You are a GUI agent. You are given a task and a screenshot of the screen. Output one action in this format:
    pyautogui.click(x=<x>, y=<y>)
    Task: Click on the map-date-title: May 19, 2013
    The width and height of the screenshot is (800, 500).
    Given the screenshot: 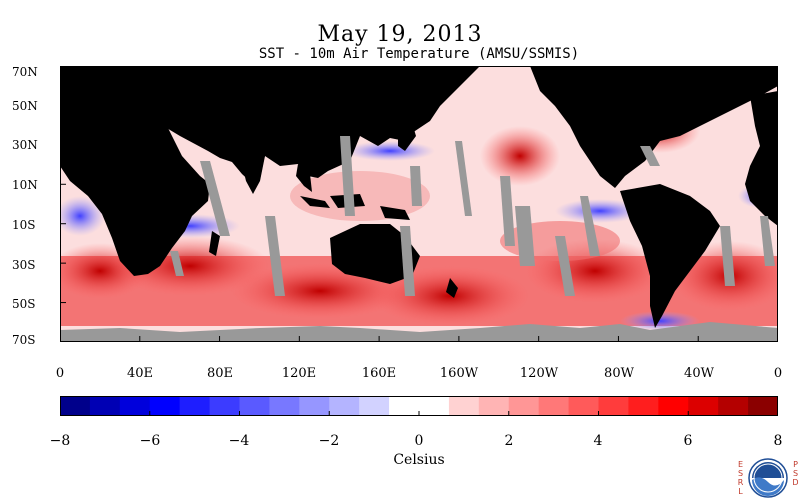 What is the action you would take?
    pyautogui.click(x=400, y=34)
    